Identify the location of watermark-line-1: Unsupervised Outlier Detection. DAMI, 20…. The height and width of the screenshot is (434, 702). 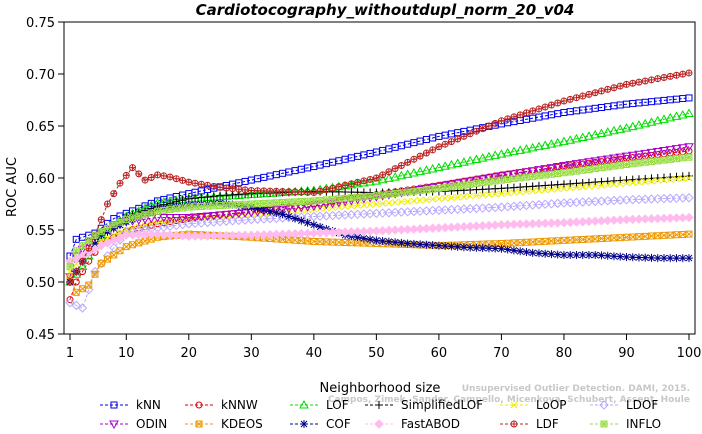
(576, 389).